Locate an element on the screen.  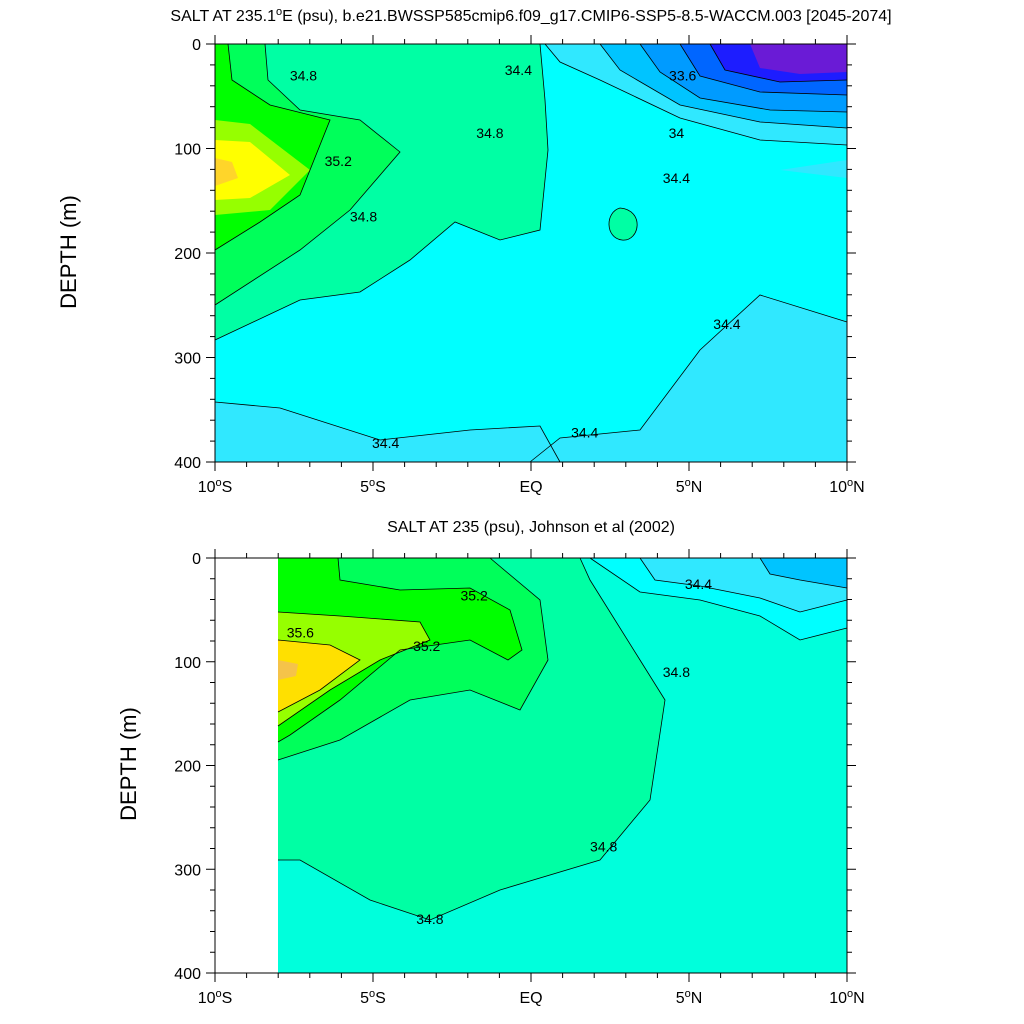
chart-2-fill-35.6 is located at coordinates (319, 676).